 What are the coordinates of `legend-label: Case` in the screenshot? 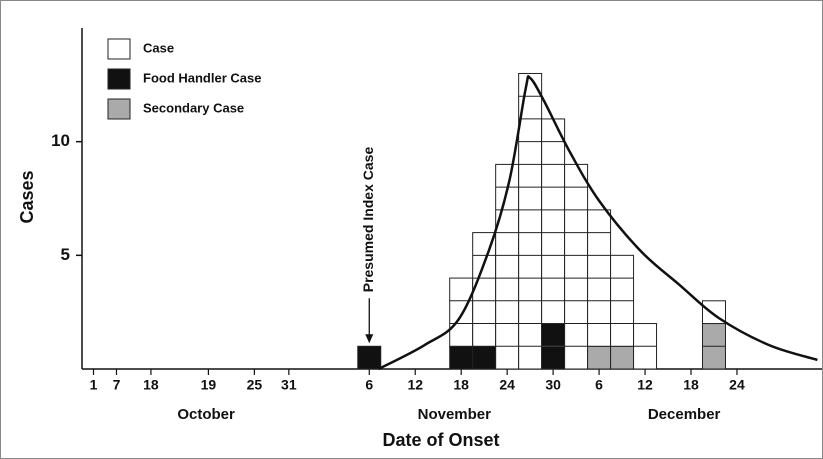 It's located at (158, 47).